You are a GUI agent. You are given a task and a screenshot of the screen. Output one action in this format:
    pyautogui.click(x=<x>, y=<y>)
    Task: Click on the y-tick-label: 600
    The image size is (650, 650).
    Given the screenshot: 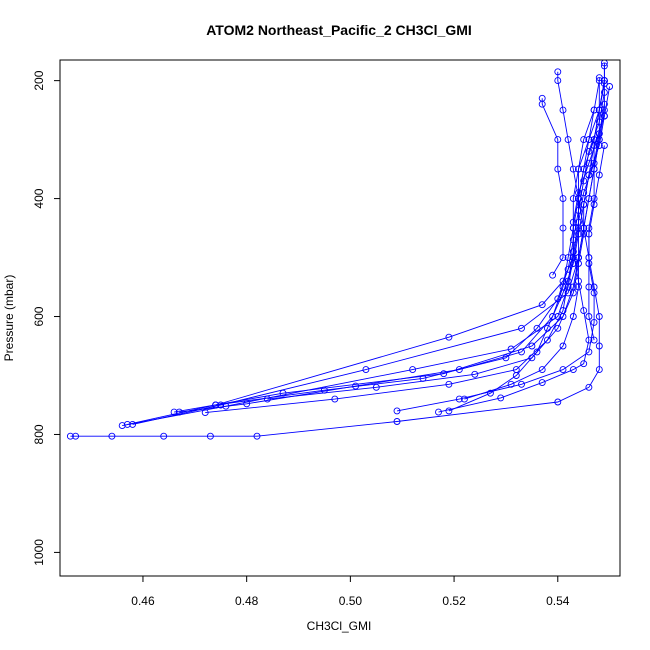 What is the action you would take?
    pyautogui.click(x=39, y=316)
    